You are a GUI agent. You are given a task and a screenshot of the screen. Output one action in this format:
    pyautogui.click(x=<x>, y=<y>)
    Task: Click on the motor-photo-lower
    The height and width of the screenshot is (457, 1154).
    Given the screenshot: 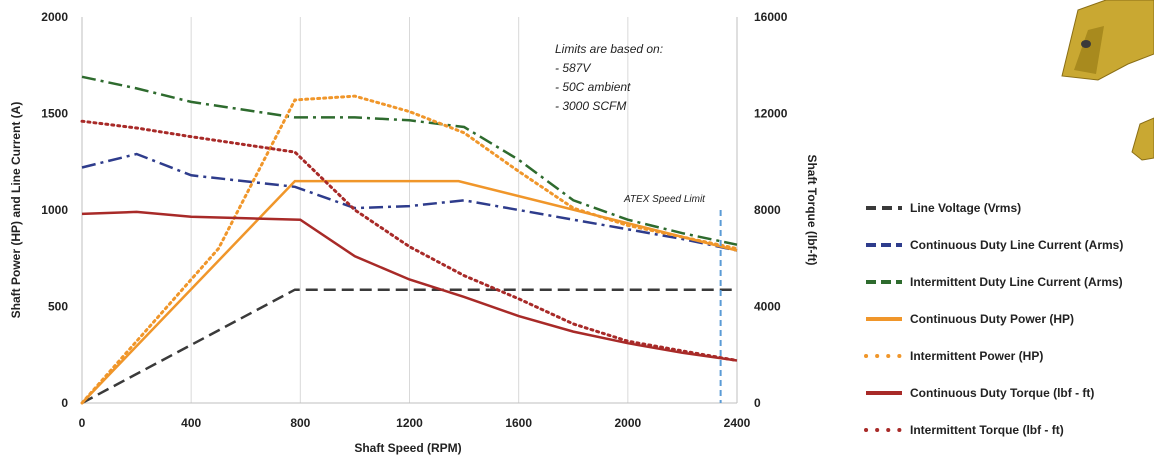 What is the action you would take?
    pyautogui.click(x=1143, y=139)
    